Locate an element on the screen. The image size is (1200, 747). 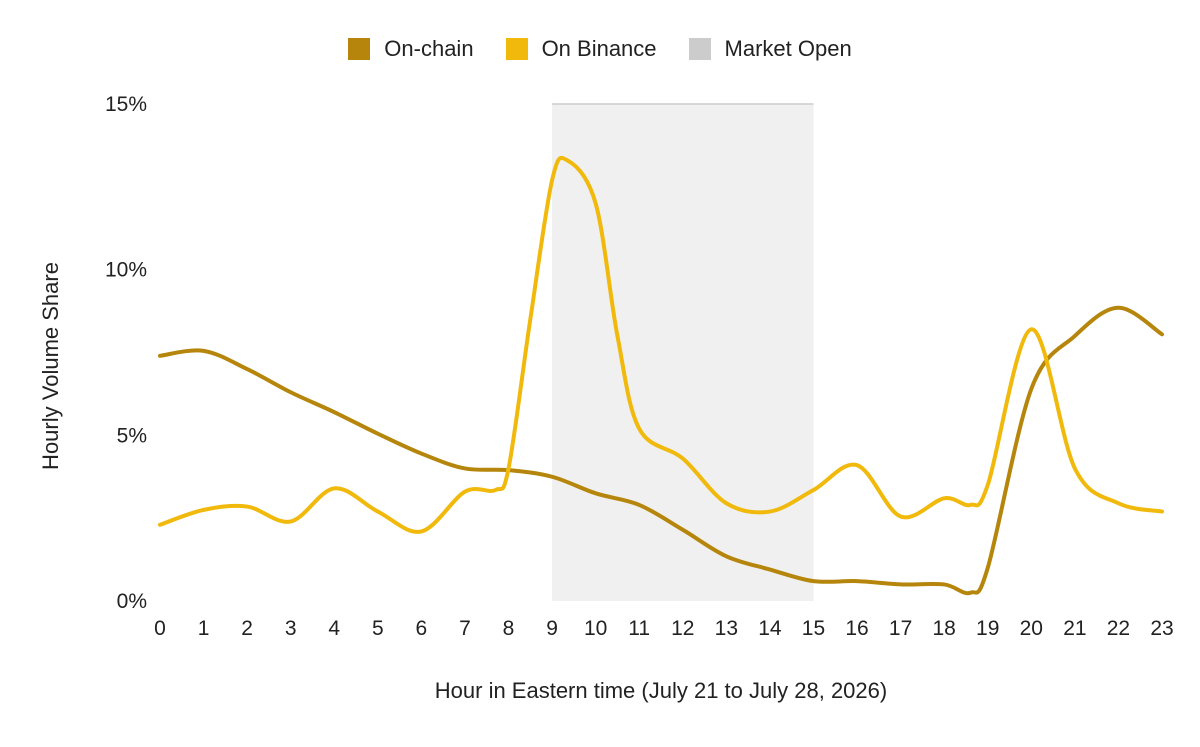
legend-swatch-market-open is located at coordinates (699, 49).